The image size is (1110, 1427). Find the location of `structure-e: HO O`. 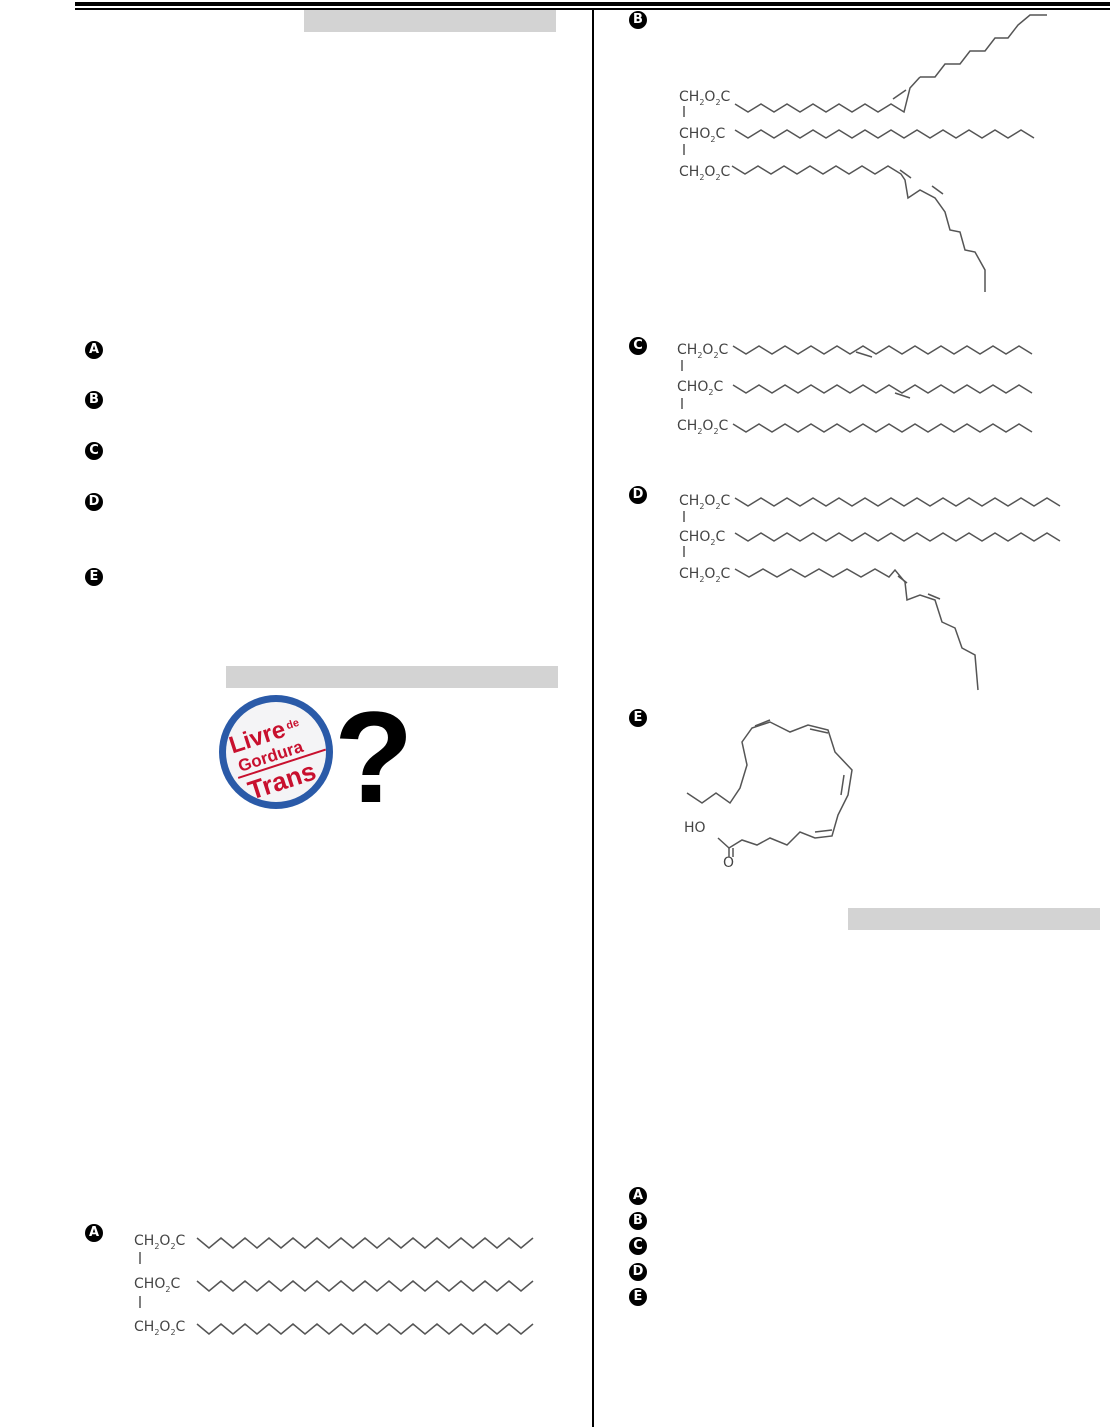

structure-e: HO O is located at coordinates (709, 845).